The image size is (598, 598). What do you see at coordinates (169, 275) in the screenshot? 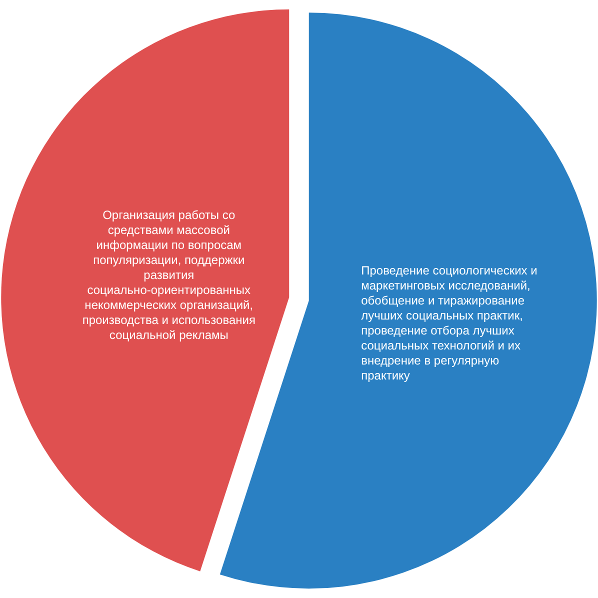
I see `category-label: Организация работы со средствами массовой информации по вопросам популяризации, поддержки развития социально-ориентированных некоммерческих организаций, производства и использования социальной рекламы` at bounding box center [169, 275].